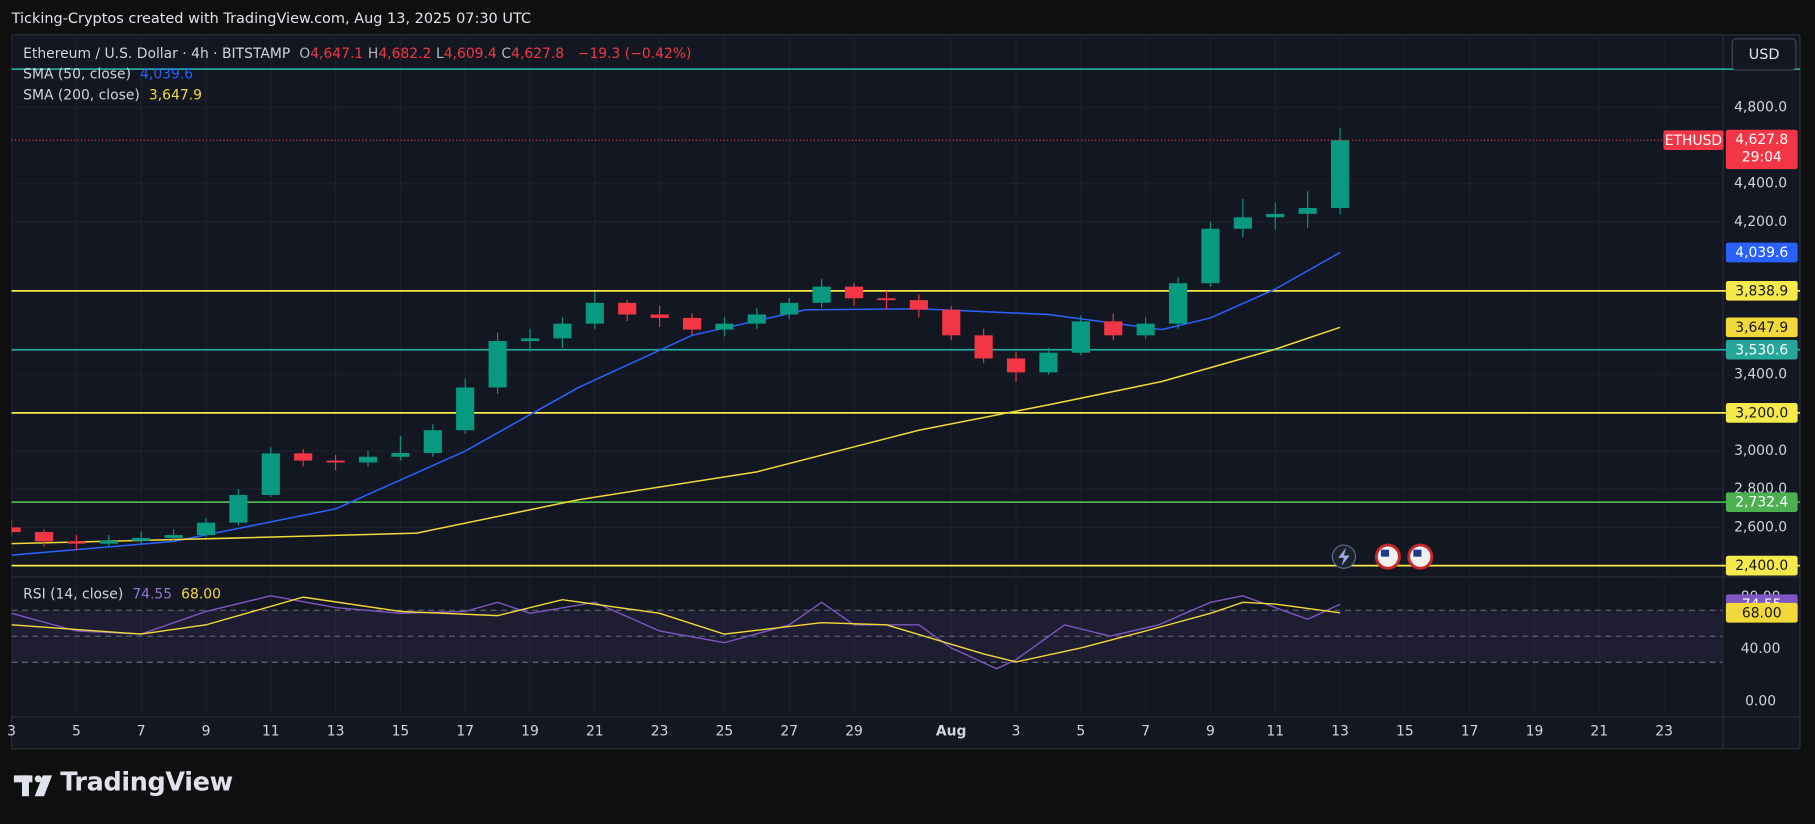 The image size is (1815, 824). What do you see at coordinates (1664, 731) in the screenshot?
I see `x-tick-label: 23` at bounding box center [1664, 731].